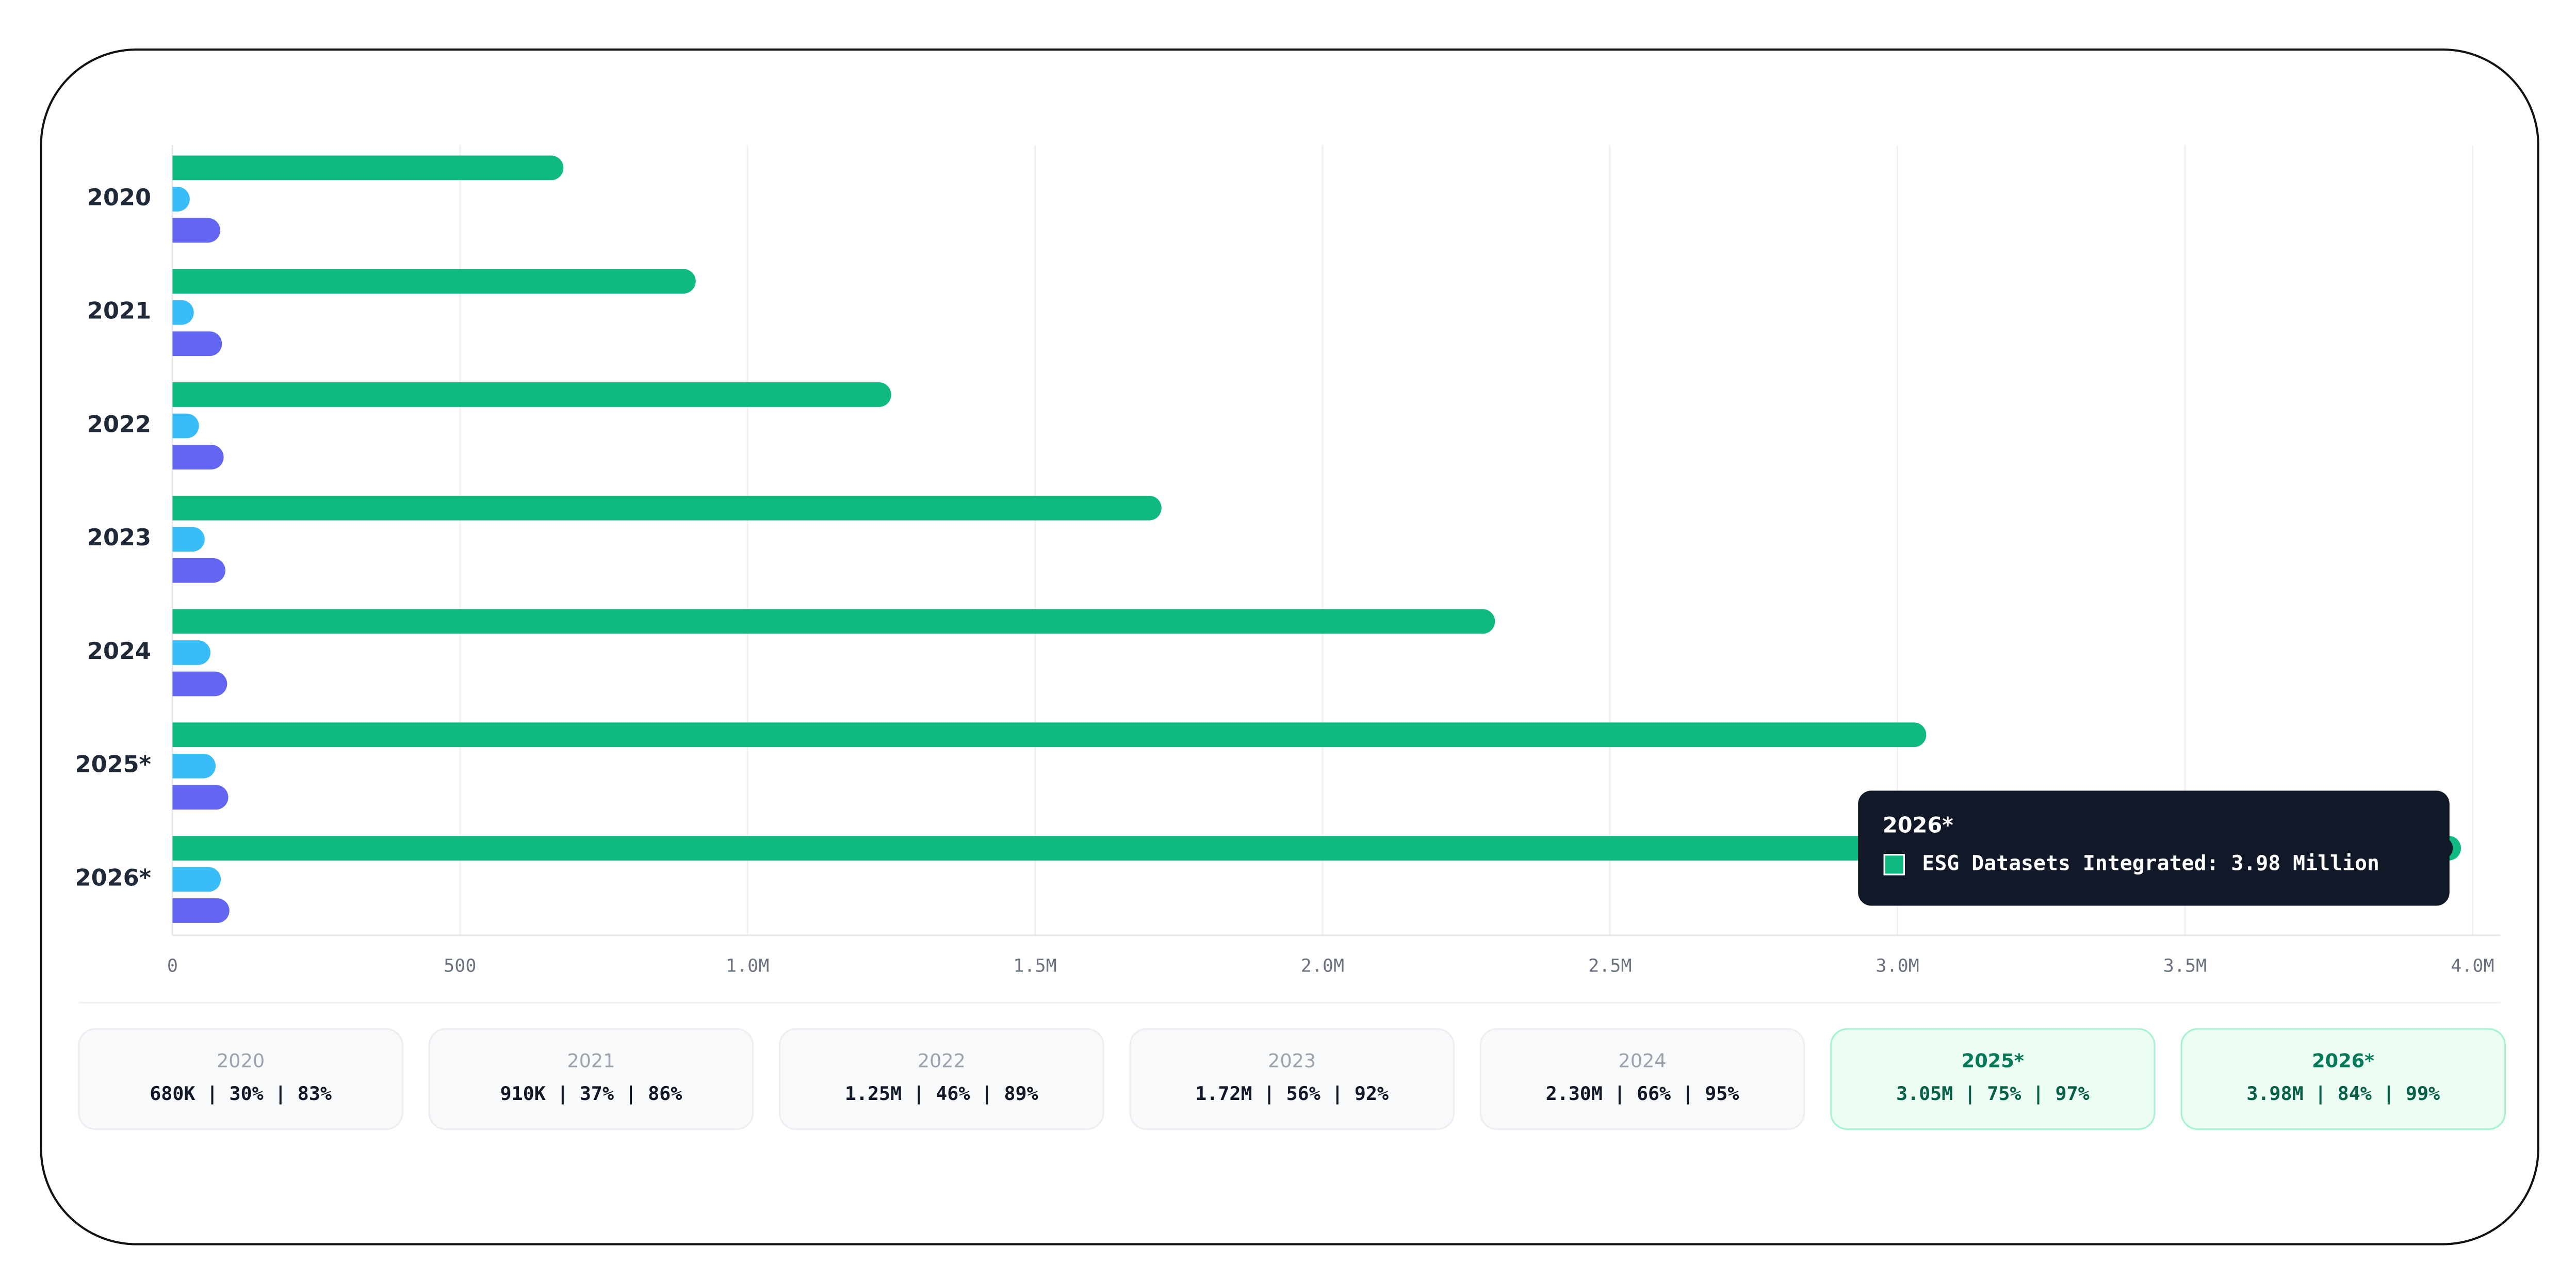 The width and height of the screenshot is (2576, 1279). Describe the element at coordinates (113, 764) in the screenshot. I see `y-tick-label: 2025*` at that location.